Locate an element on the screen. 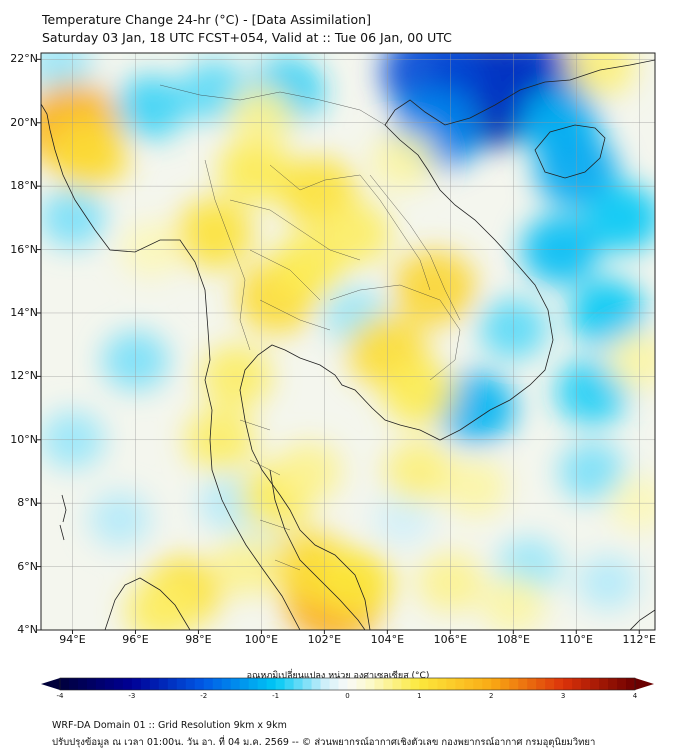 The image size is (676, 756). lon-label: 94°E is located at coordinates (72, 639).